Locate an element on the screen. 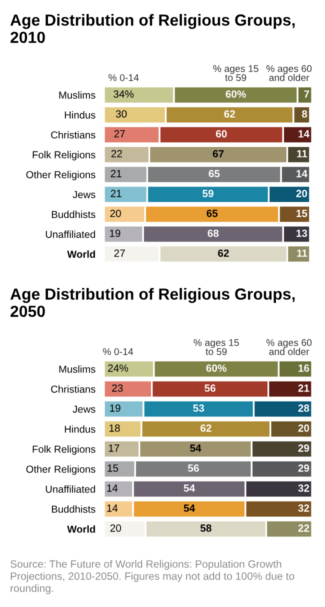 The image size is (325, 607). data-label: 17 is located at coordinates (114, 448).